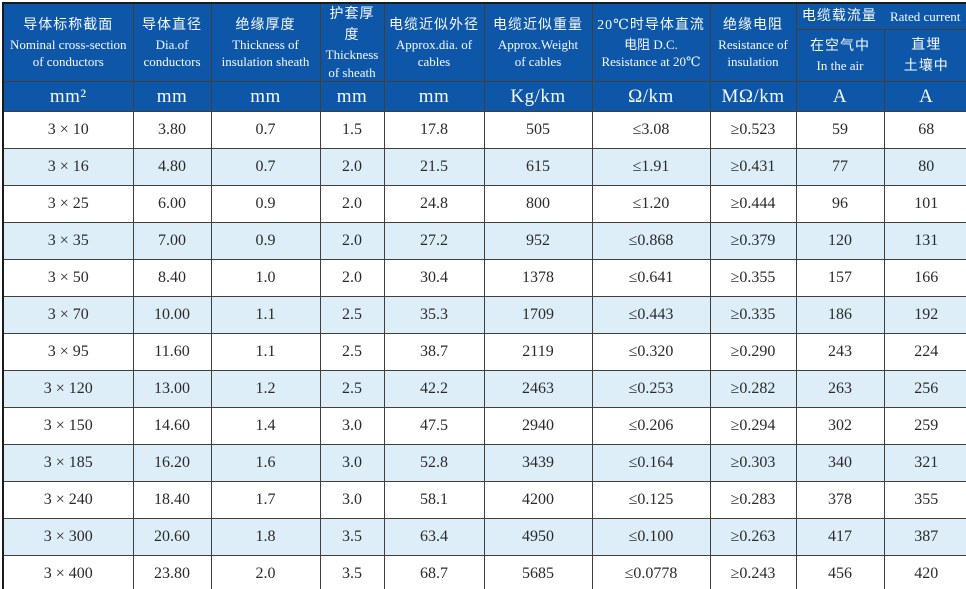 The image size is (966, 589). I want to click on data-cell: 321, so click(924, 463).